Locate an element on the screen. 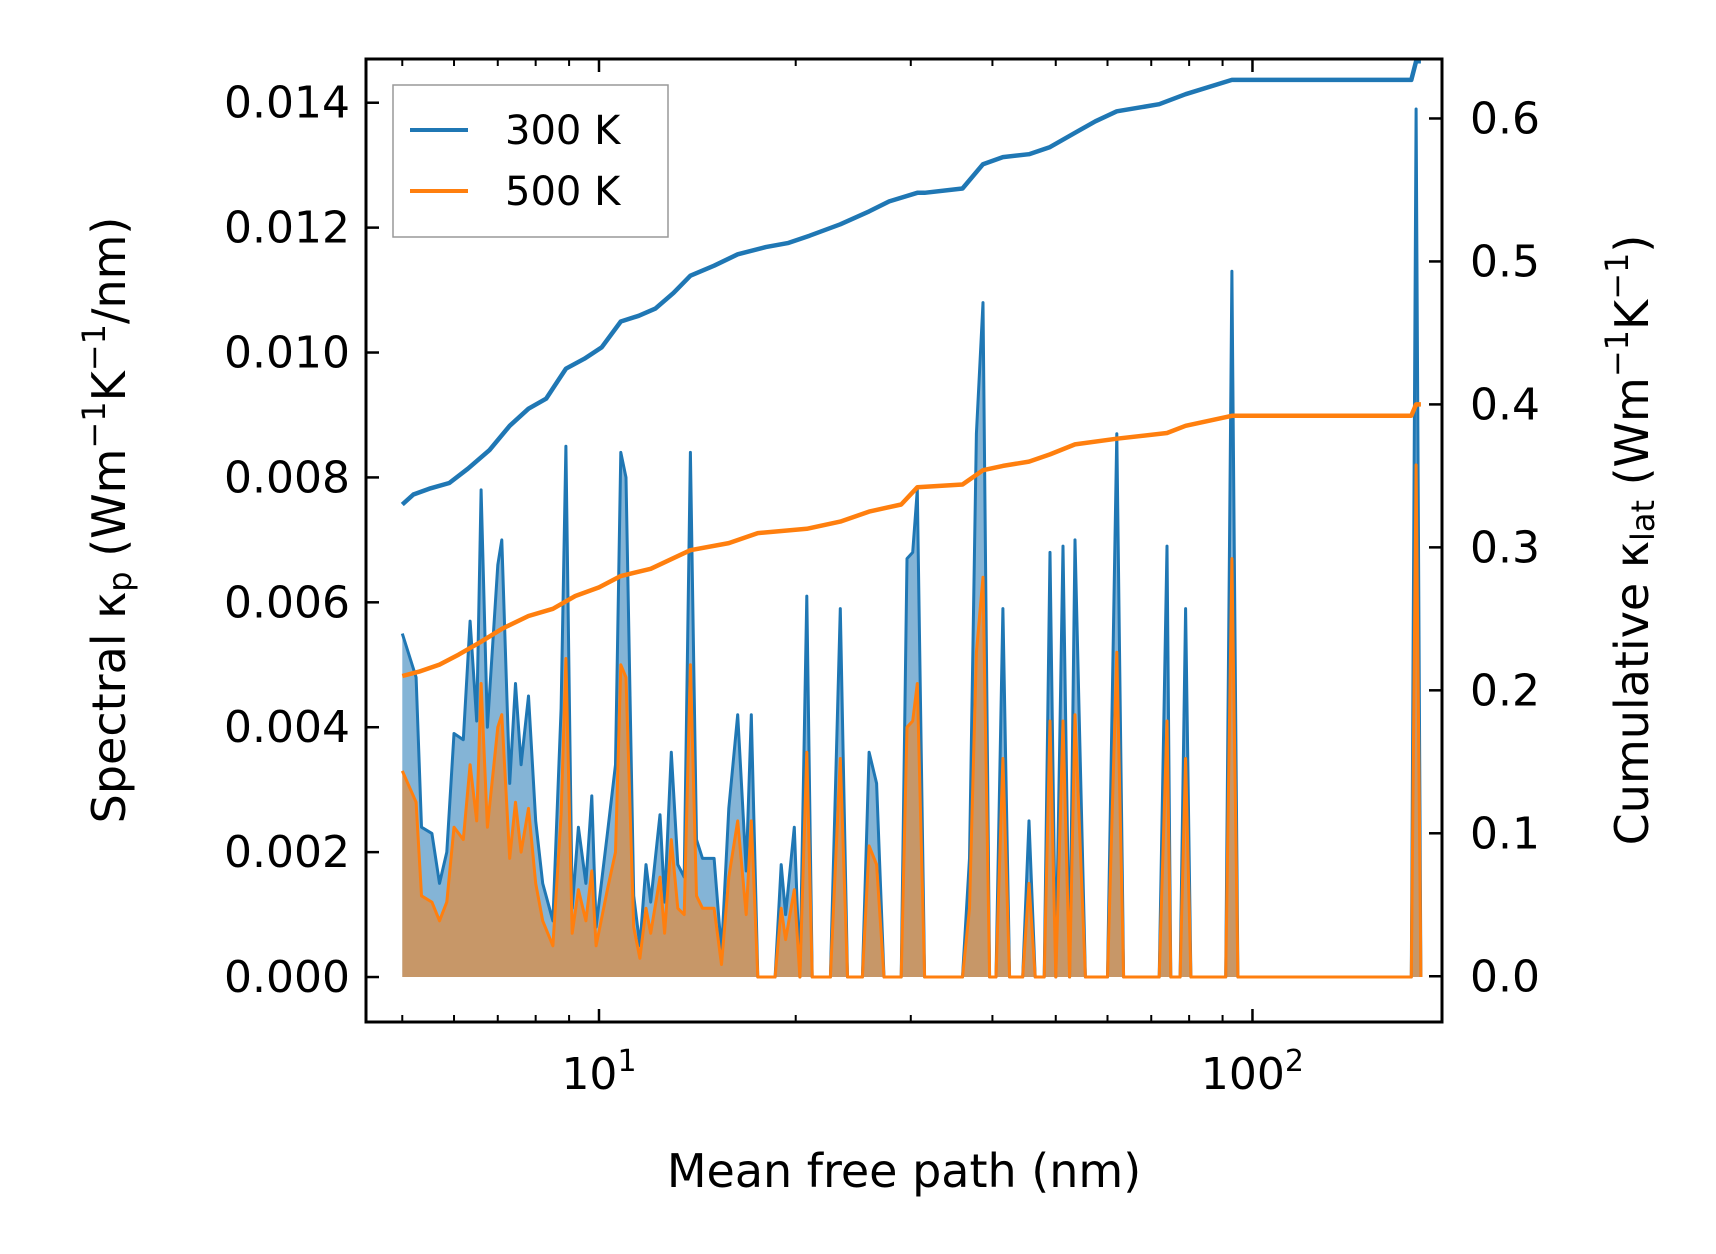 Image resolution: width=1716 pixels, height=1254 pixels. x-axis-title: Mean free path (nm) is located at coordinates (904, 1171).